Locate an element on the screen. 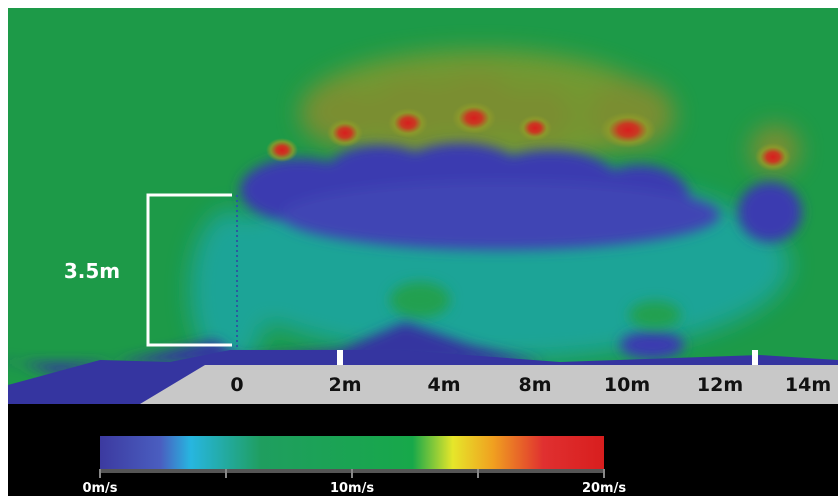 The image size is (838, 496). color-scale-min-label: 0m/s is located at coordinates (99, 488).